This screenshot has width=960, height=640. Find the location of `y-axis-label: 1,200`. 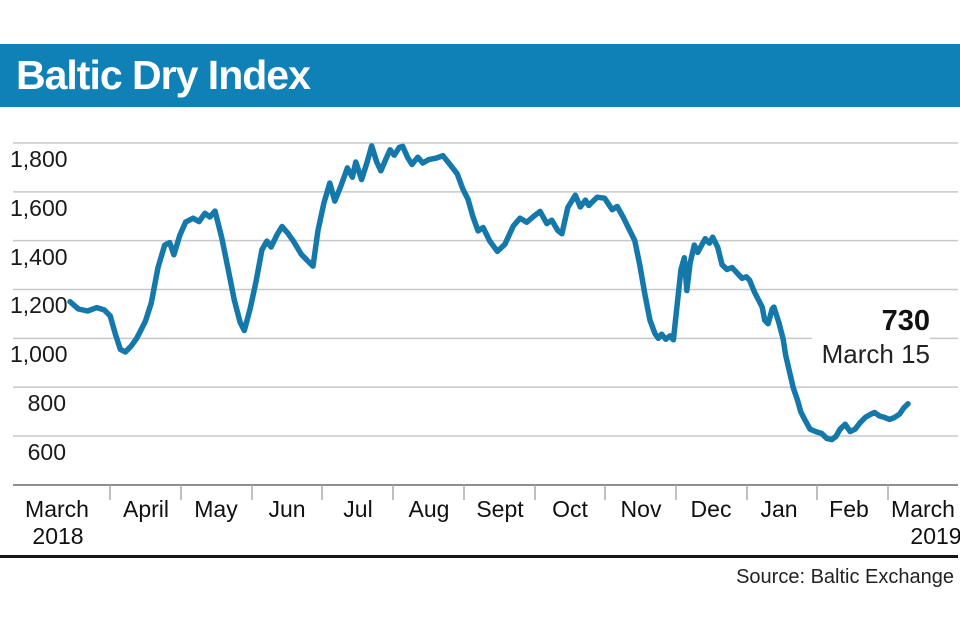

y-axis-label: 1,200 is located at coordinates (39, 305).